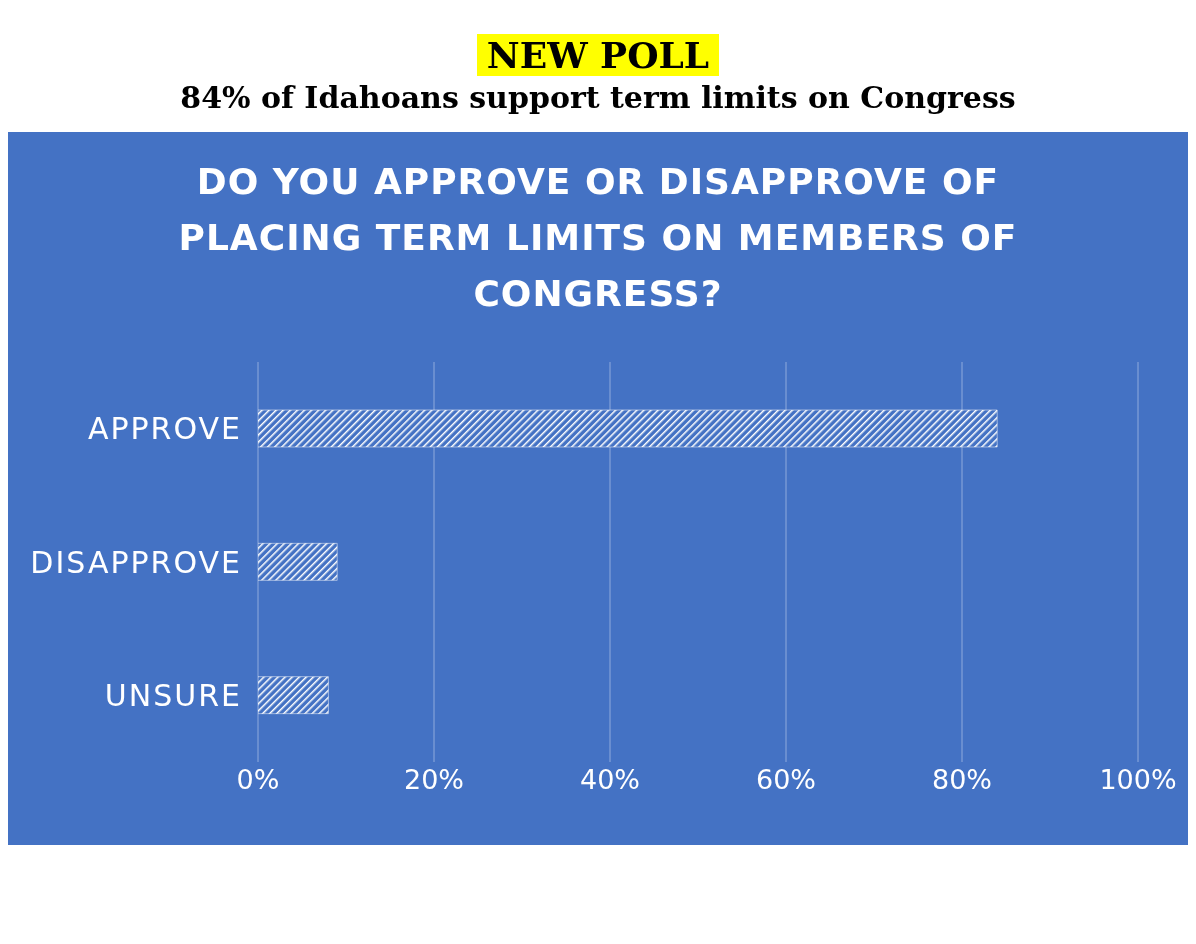  Describe the element at coordinates (962, 780) in the screenshot. I see `x-tick-label: 80%` at that location.